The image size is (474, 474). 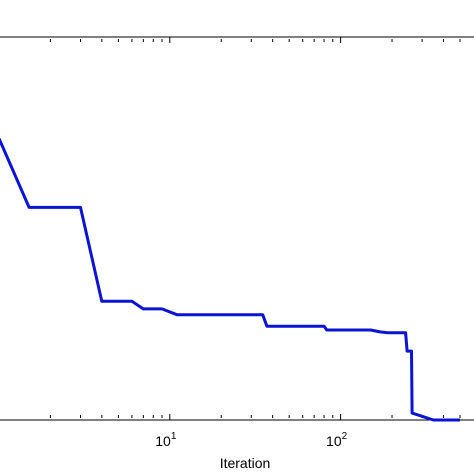 I want to click on x-tick-labels: 10¹ 10², so click(x=251, y=440).